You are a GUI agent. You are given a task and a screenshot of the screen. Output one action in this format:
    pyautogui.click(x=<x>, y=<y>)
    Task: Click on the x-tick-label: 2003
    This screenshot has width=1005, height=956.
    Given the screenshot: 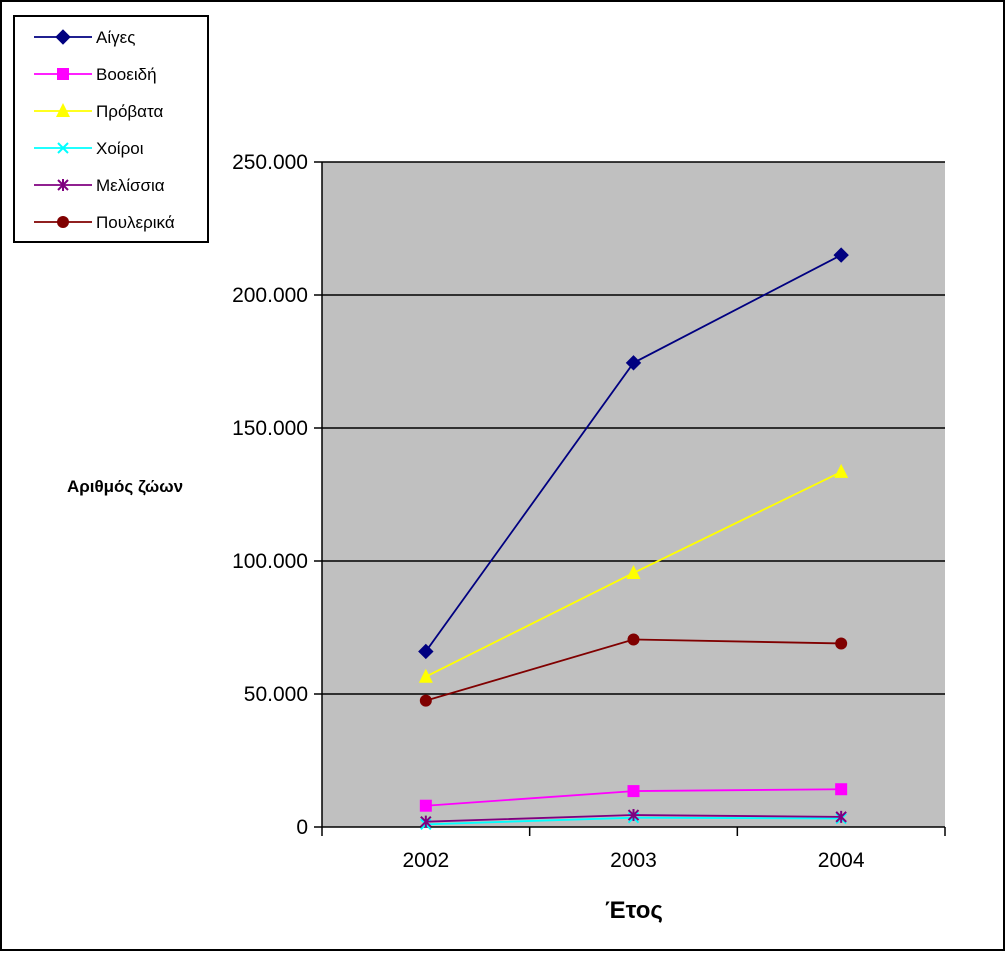 What is the action you would take?
    pyautogui.click(x=633, y=860)
    